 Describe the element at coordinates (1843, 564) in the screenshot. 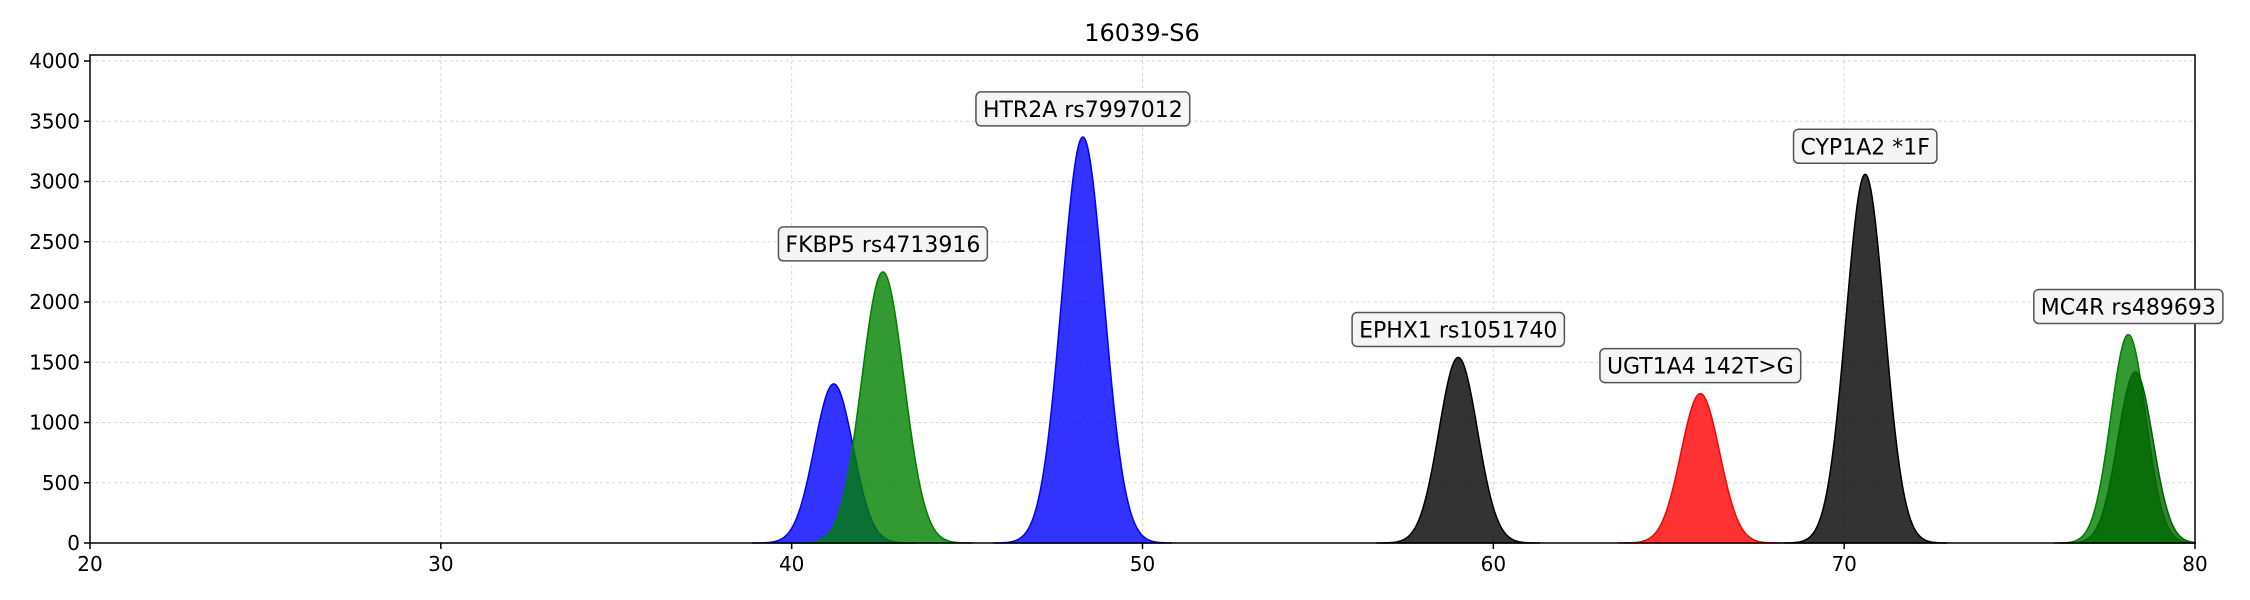

I see `x-tick-label: 70` at that location.